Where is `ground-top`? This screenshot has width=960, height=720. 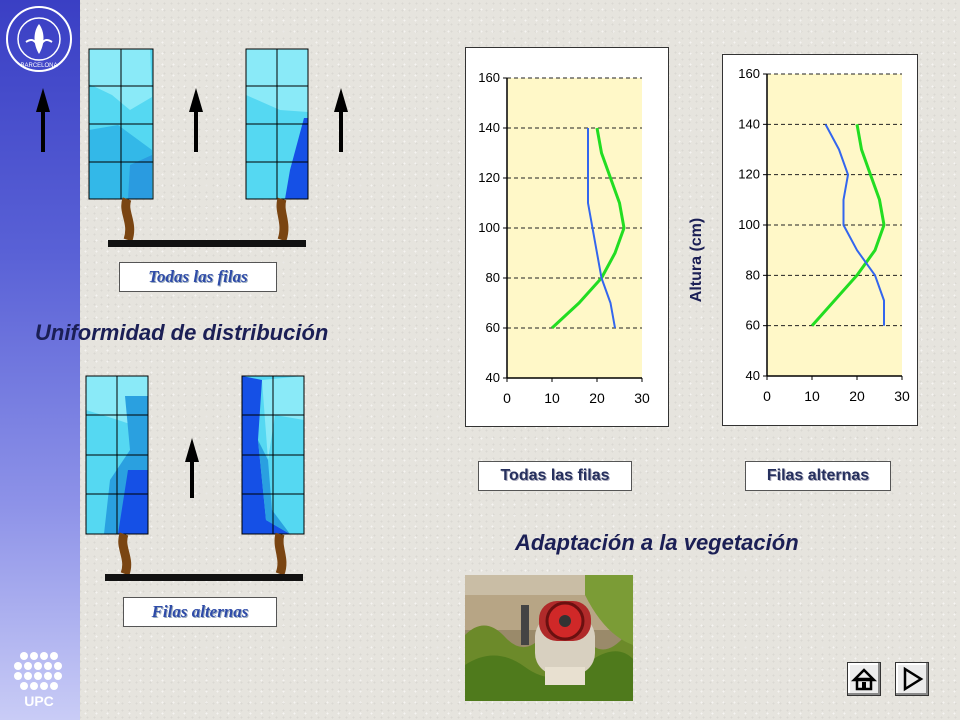 ground-top is located at coordinates (207, 243).